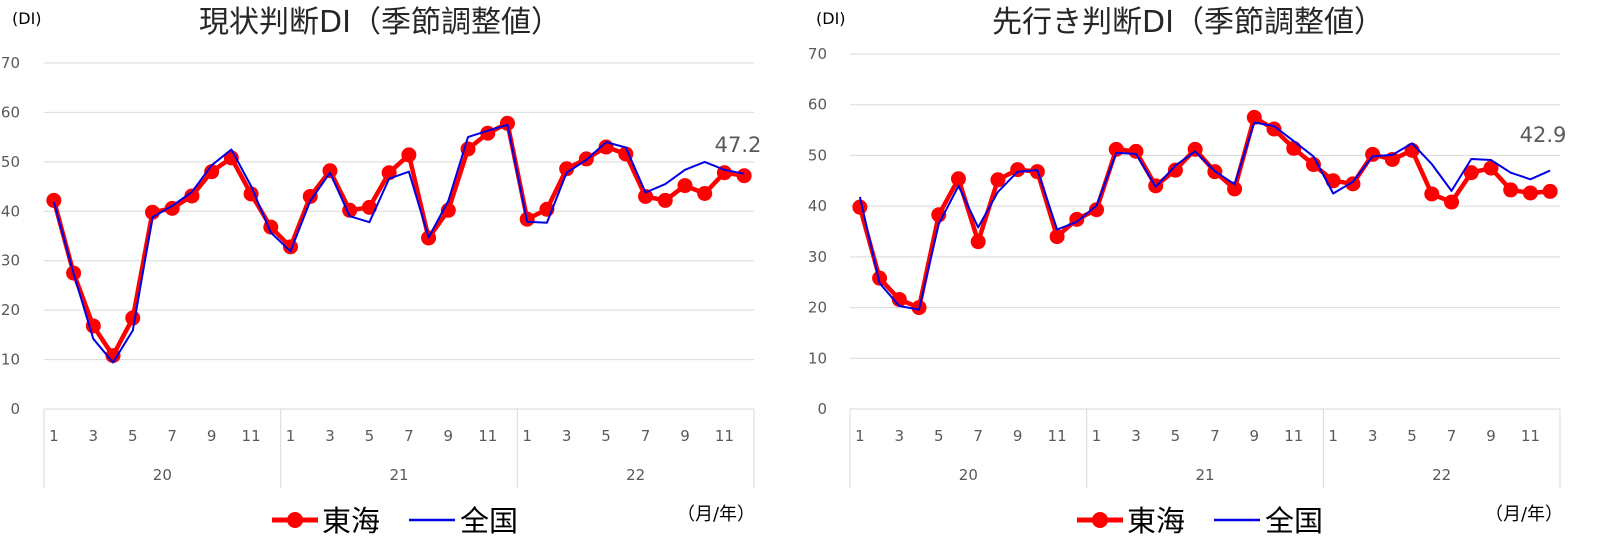 The width and height of the screenshot is (1600, 547). What do you see at coordinates (817, 308) in the screenshot?
I see `chart2-y-tick-label: 20` at bounding box center [817, 308].